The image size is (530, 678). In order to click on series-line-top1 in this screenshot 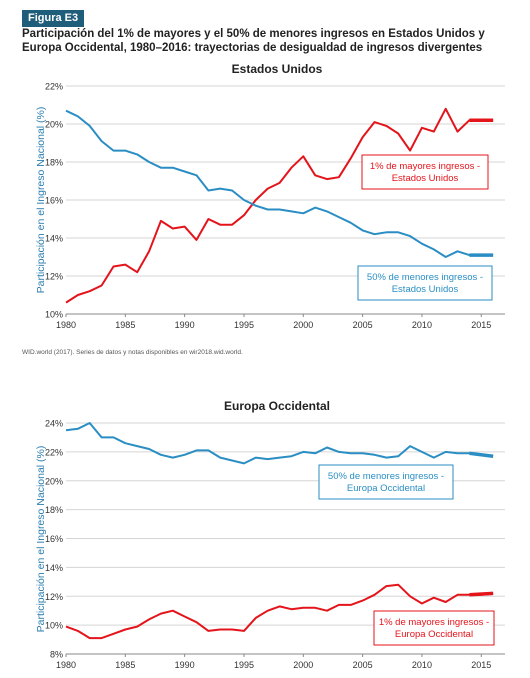, I will do `click(279, 611)`.